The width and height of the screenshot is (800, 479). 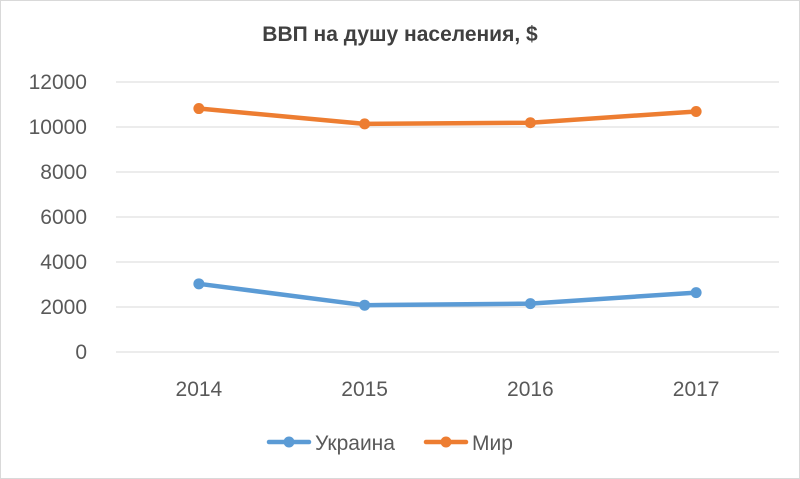 What do you see at coordinates (58, 82) in the screenshot?
I see `y-tick-label: 12000` at bounding box center [58, 82].